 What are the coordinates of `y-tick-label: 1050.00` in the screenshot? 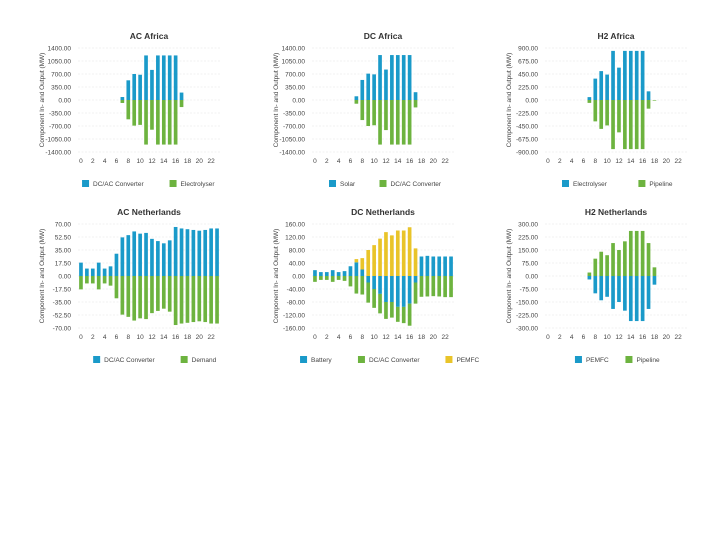 It's located at (294, 61).